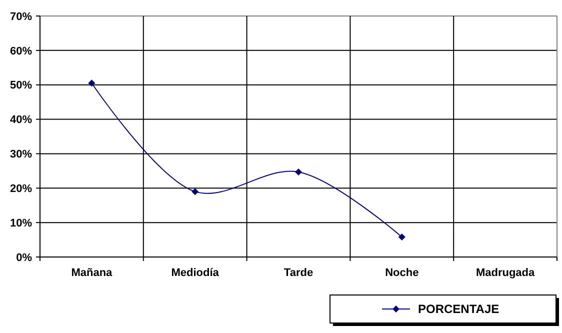 This screenshot has width=562, height=333. I want to click on y-tick-label: 0%, so click(24, 258).